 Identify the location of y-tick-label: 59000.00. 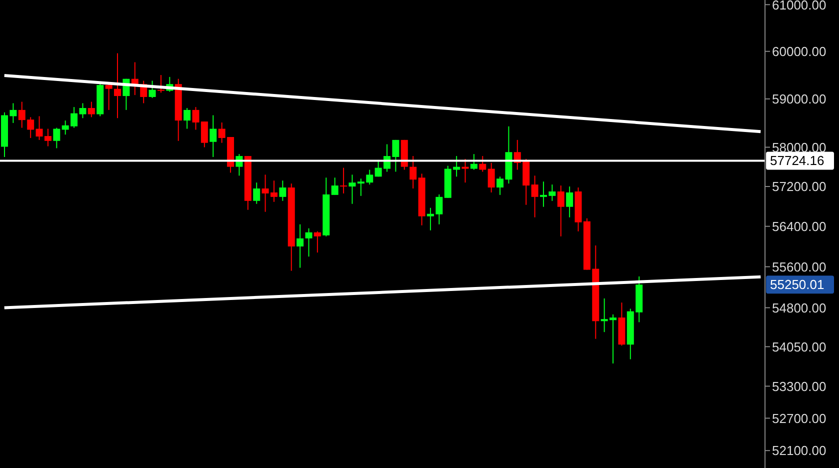
(799, 99).